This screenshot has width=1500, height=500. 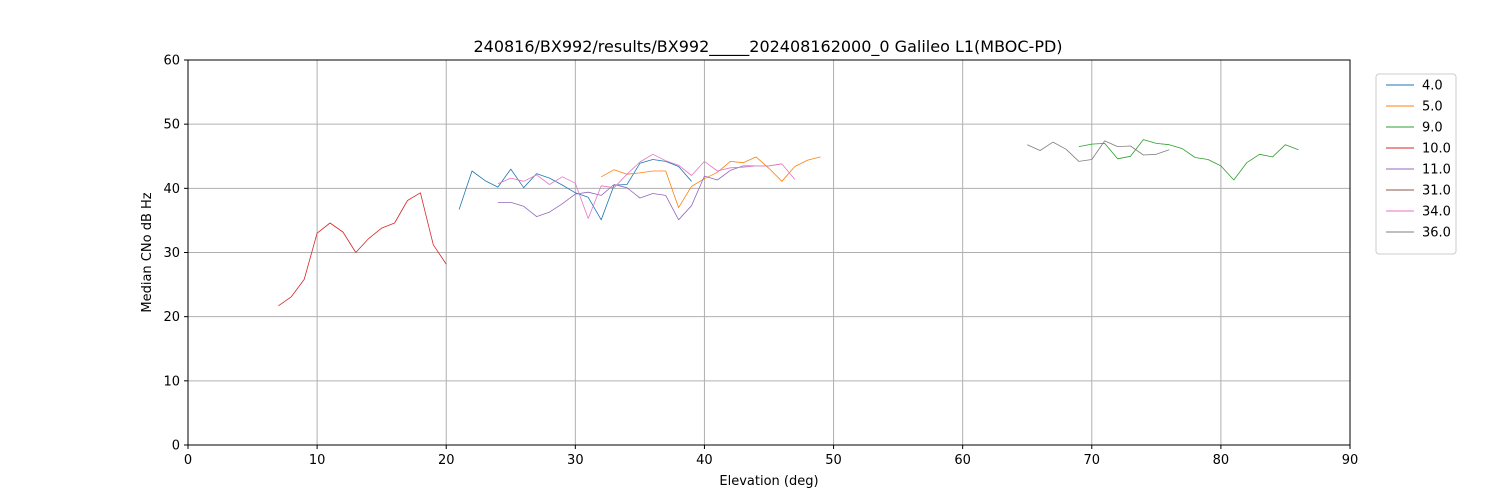 What do you see at coordinates (171, 381) in the screenshot?
I see `y-tick-label: 10` at bounding box center [171, 381].